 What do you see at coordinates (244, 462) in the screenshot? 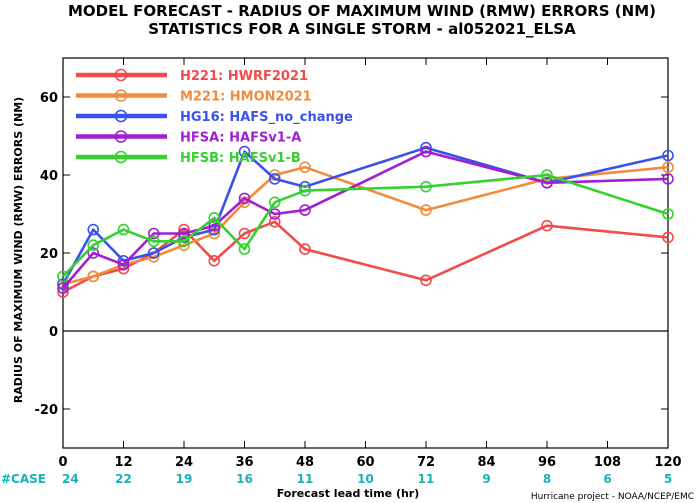
I see `x-tick-label: 36` at bounding box center [244, 462].